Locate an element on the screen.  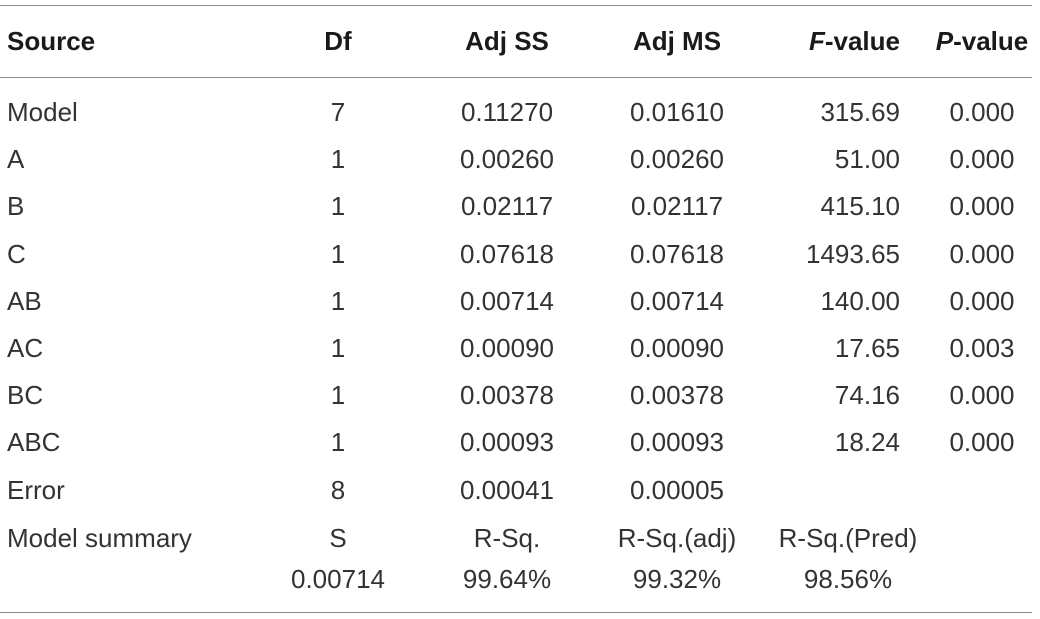
cell-adj-ms: 0.00093 is located at coordinates (677, 442).